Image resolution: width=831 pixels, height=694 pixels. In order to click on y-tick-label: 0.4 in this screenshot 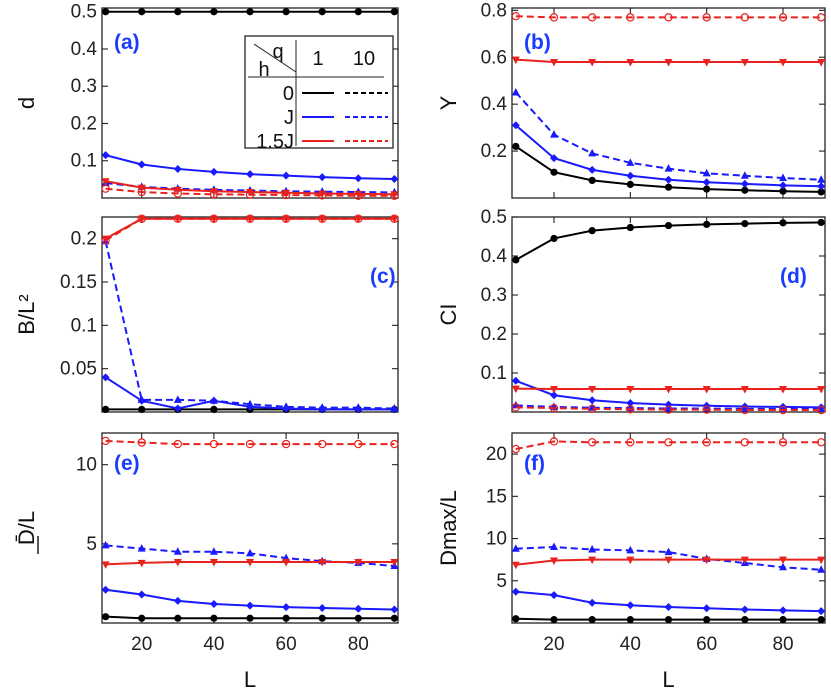, I will do `click(494, 256)`.